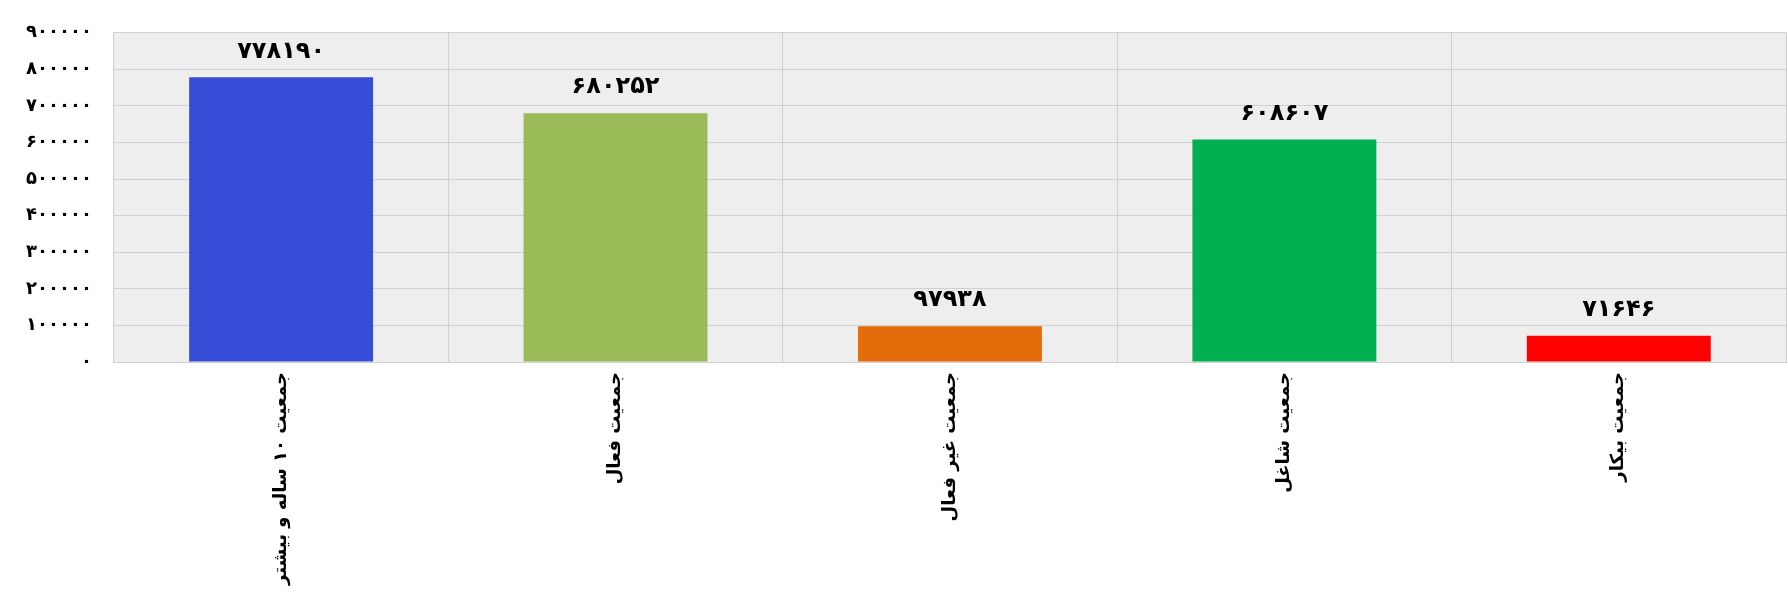 This screenshot has width=1788, height=599. What do you see at coordinates (281, 49) in the screenshot?
I see `data-label: ۷۷۸۱۹۰` at bounding box center [281, 49].